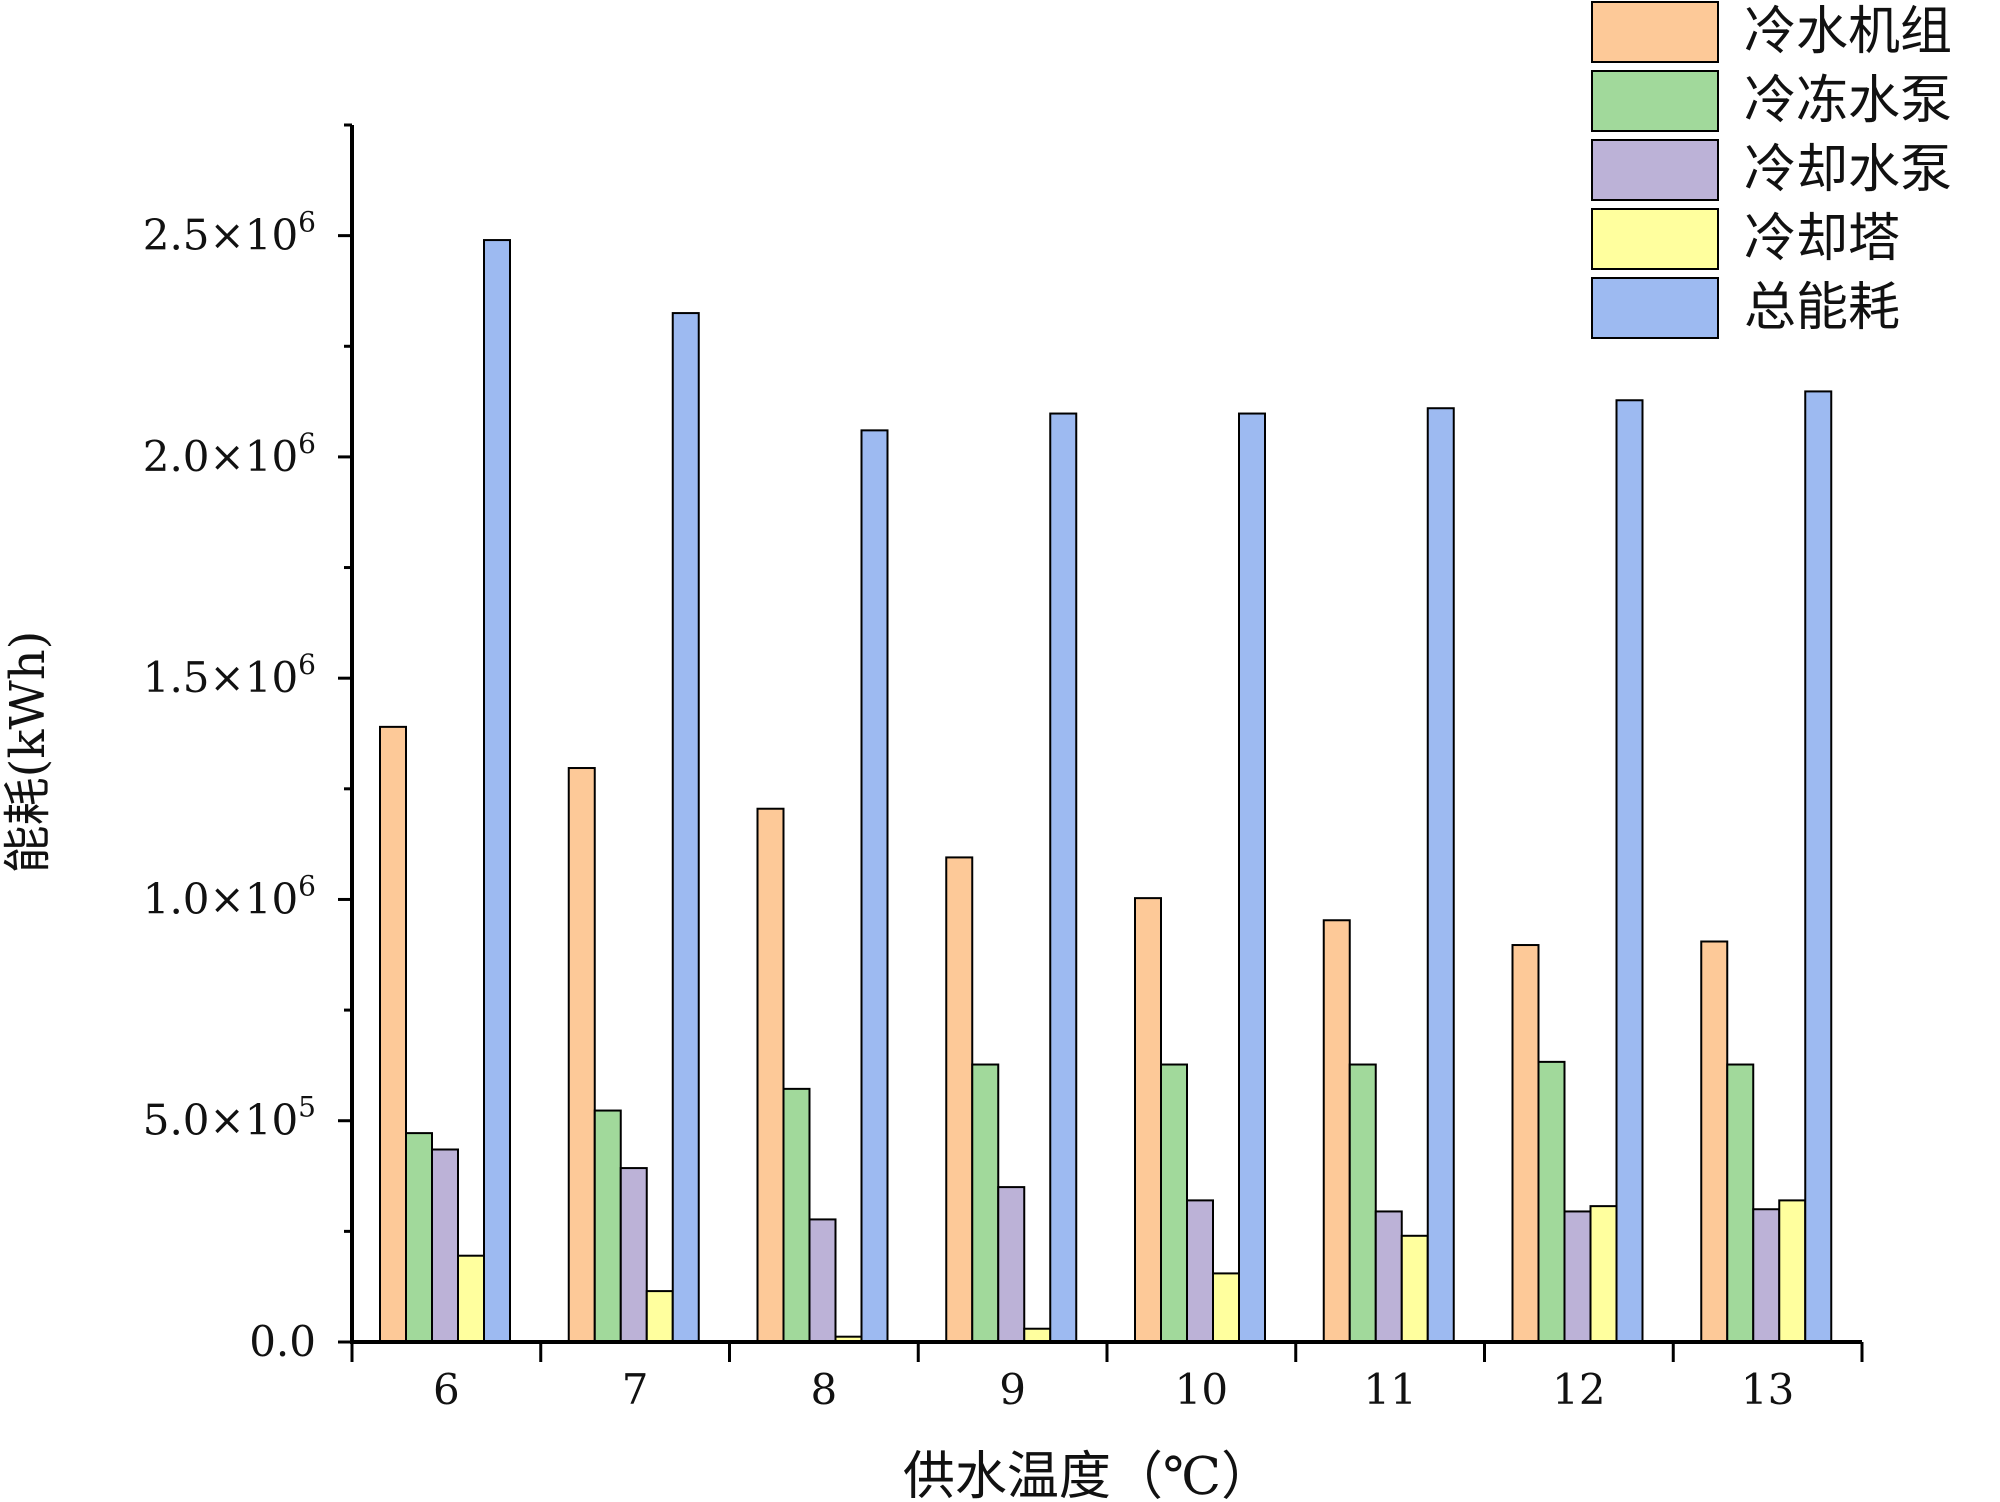  Describe the element at coordinates (1848, 170) in the screenshot. I see `legend-label: 冷却水泵` at that location.